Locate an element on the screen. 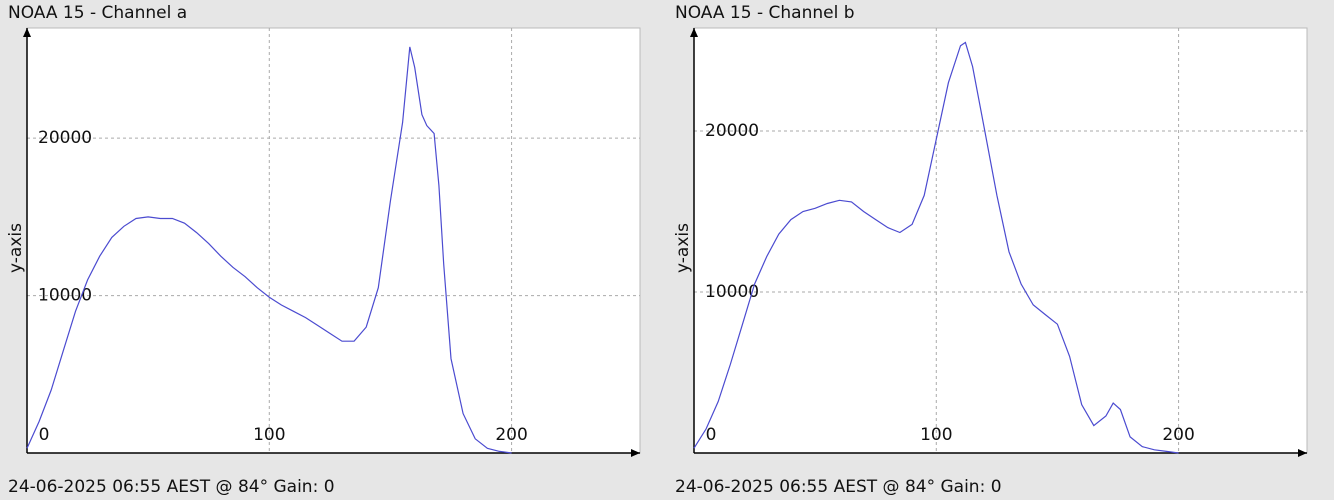 The image size is (1334, 500). chart-title: NOAA 15 - Channel b is located at coordinates (765, 13).